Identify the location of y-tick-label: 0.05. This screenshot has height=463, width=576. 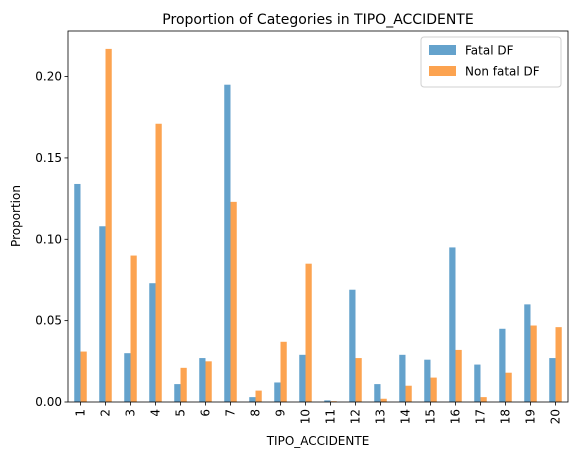
(48, 321).